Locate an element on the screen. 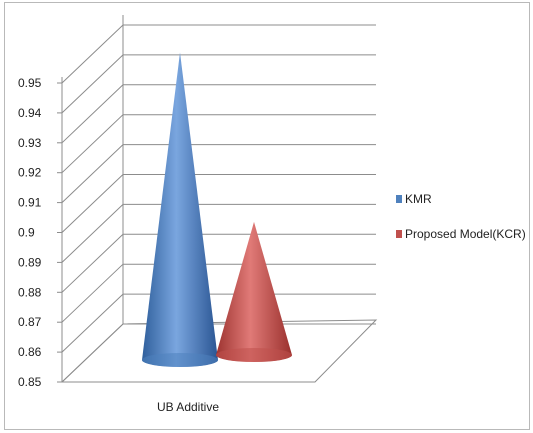 The width and height of the screenshot is (533, 433). legend: KMR Proposed Model(KCR) is located at coordinates (461, 216).